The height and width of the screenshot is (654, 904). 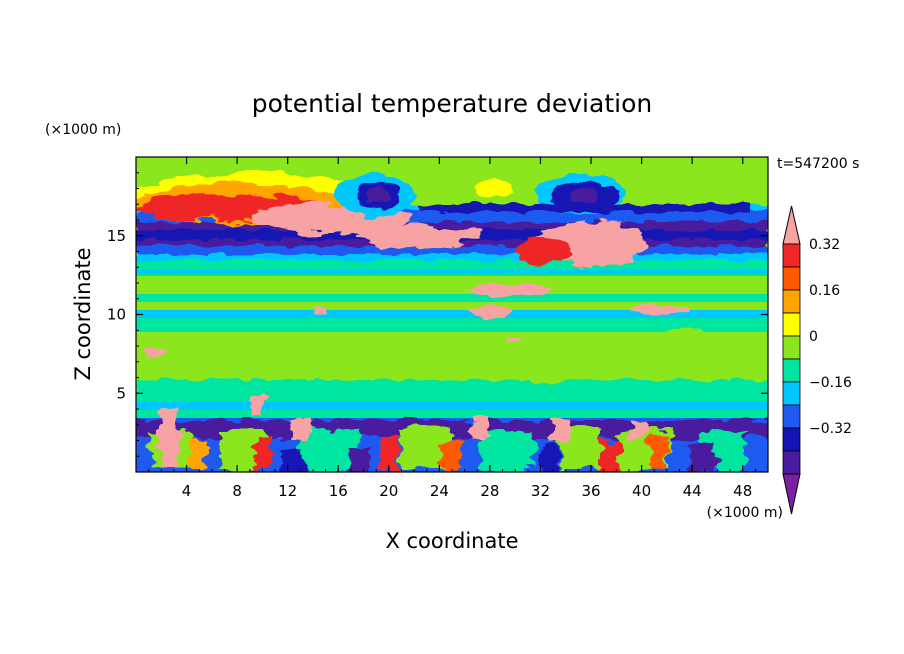 What do you see at coordinates (452, 251) in the screenshot?
I see `trop-blue-below` at bounding box center [452, 251].